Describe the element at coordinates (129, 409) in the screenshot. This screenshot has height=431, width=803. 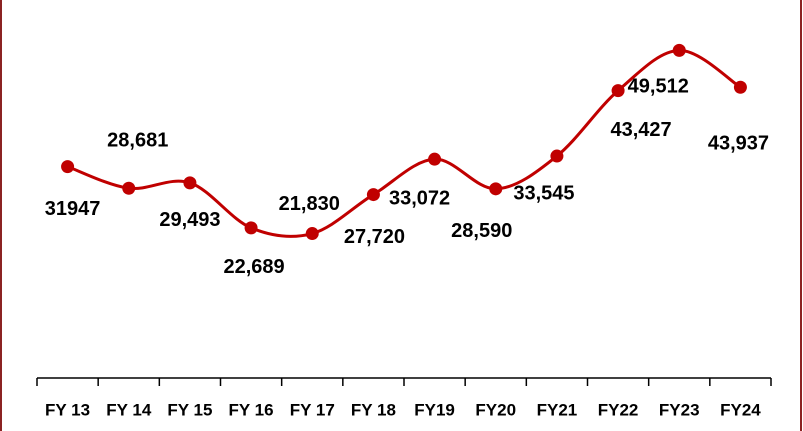
I see `x-tick-label: FY 14` at that location.